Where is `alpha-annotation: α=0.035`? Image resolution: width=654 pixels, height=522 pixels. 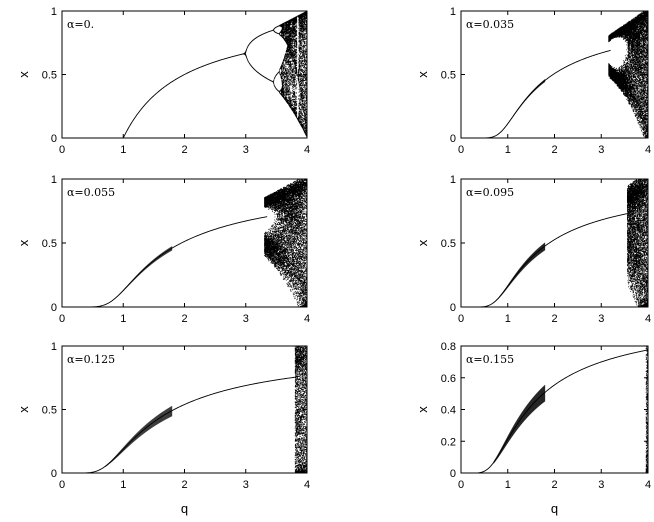
alpha-annotation: α=0.035 is located at coordinates (490, 24).